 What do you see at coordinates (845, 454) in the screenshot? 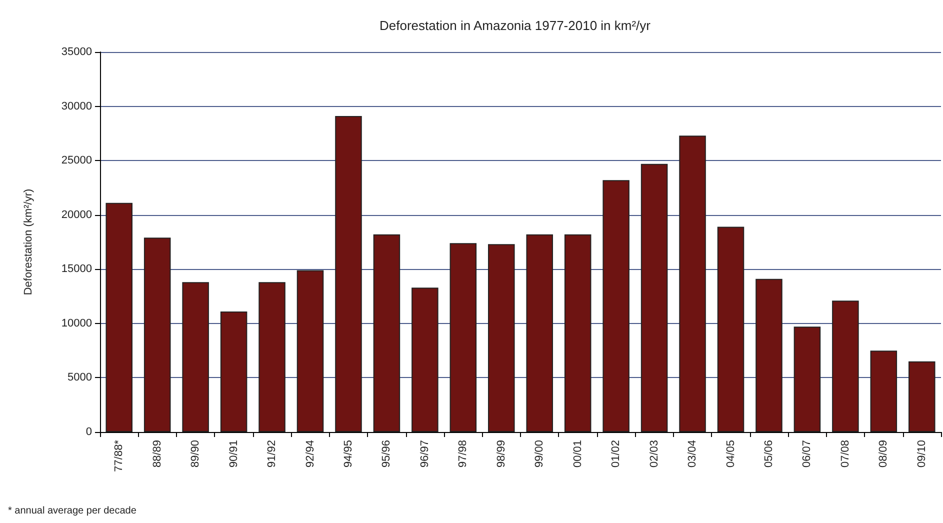
I see `x-tick-label: 07/08` at bounding box center [845, 454].